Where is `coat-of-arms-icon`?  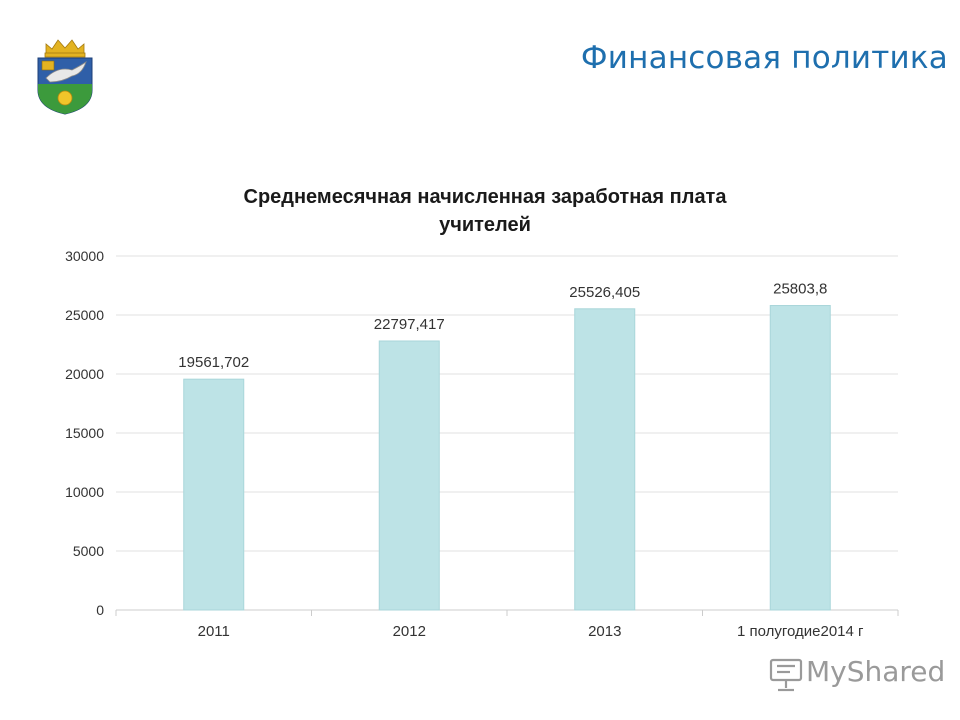 coat-of-arms-icon is located at coordinates (65, 77).